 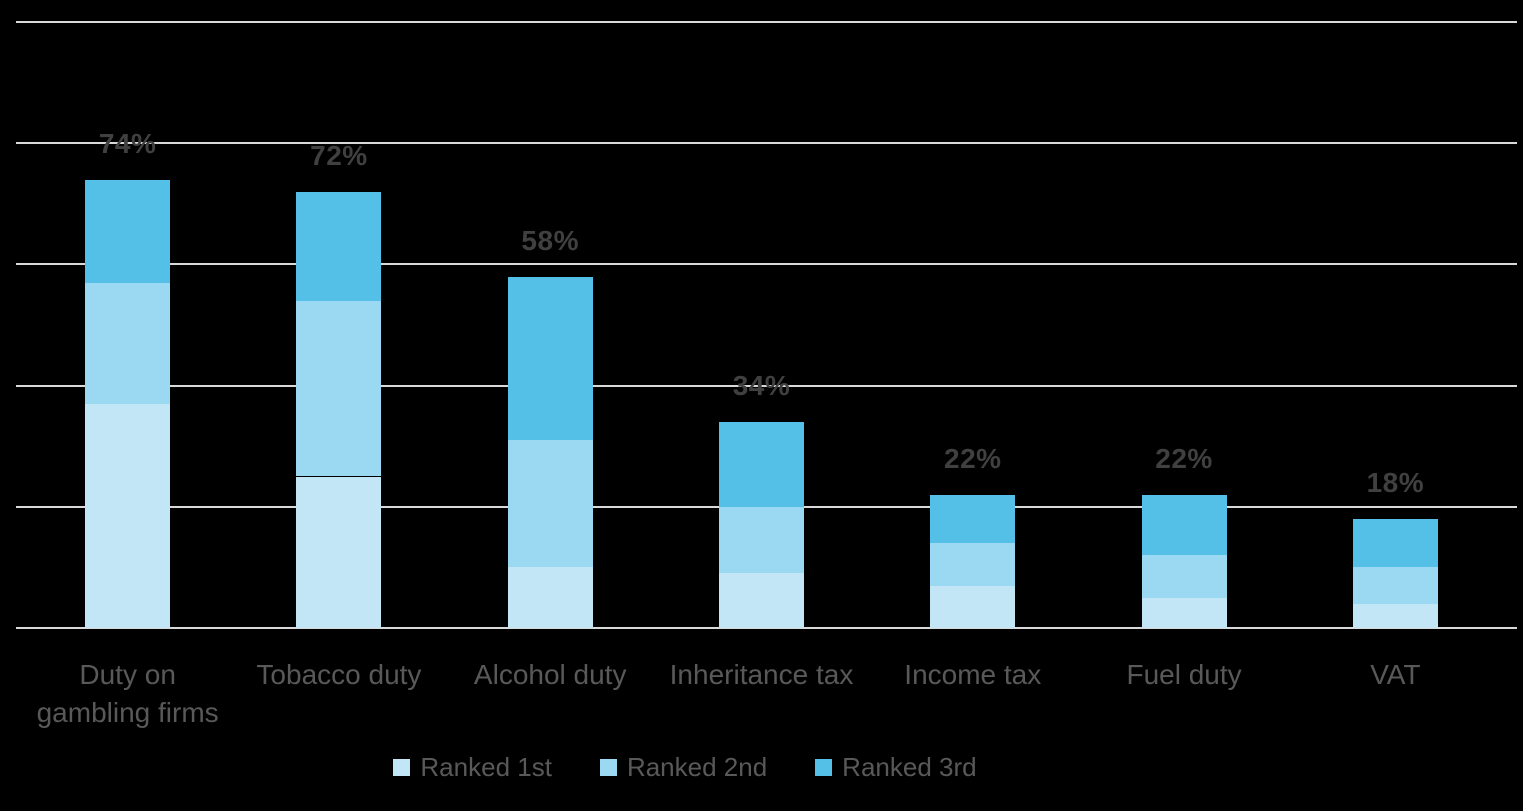 I want to click on category-label: VAT, so click(x=1395, y=674).